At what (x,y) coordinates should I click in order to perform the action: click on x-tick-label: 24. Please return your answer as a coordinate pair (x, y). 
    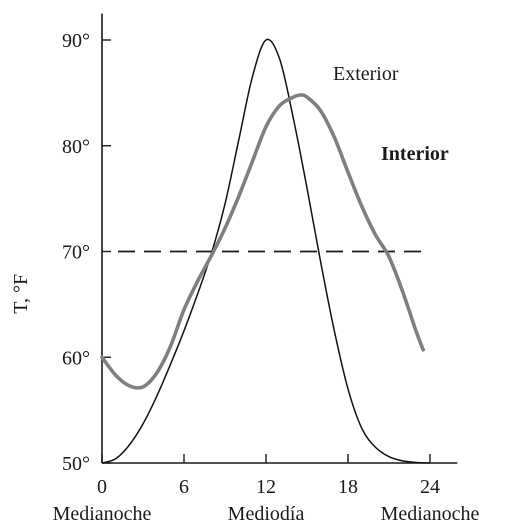
    Looking at the image, I should click on (430, 487).